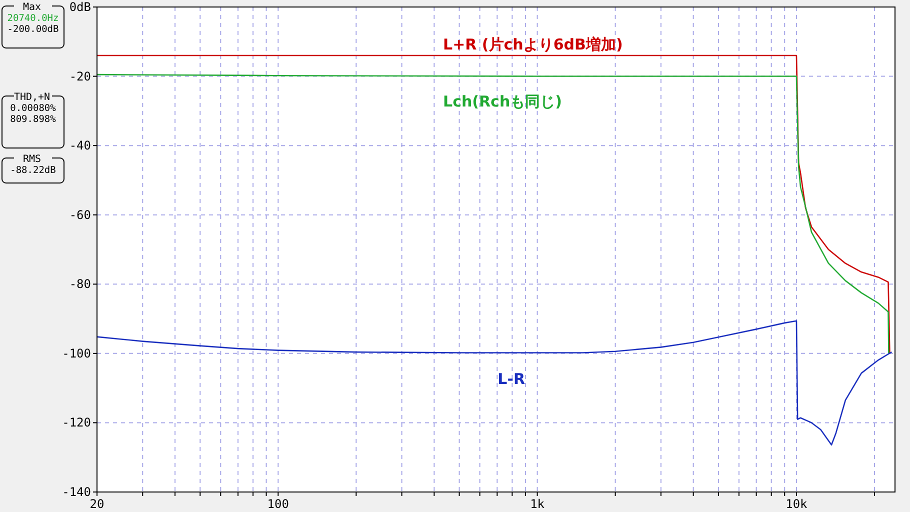 This screenshot has width=910, height=512. What do you see at coordinates (32, 7) in the screenshot?
I see `text: Max` at bounding box center [32, 7].